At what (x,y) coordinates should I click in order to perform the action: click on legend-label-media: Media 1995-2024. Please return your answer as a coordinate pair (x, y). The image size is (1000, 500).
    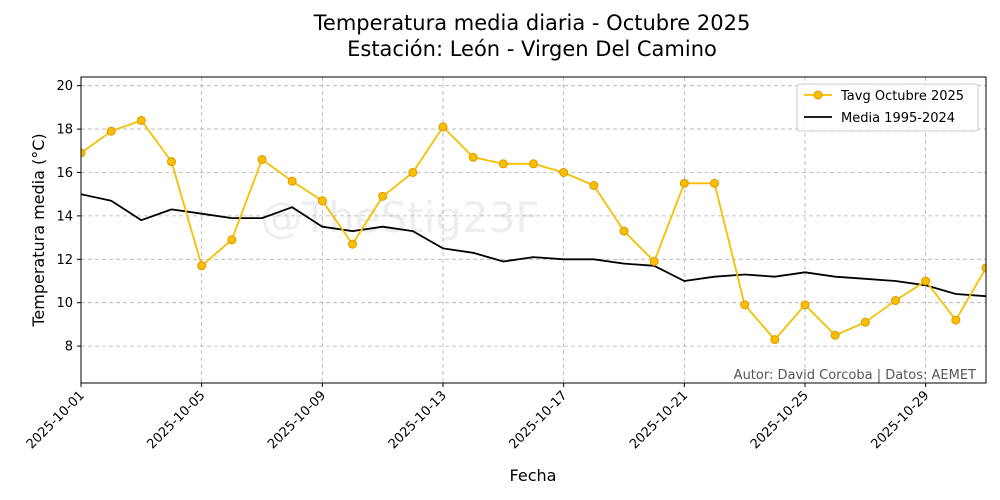
    Looking at the image, I should click on (898, 118).